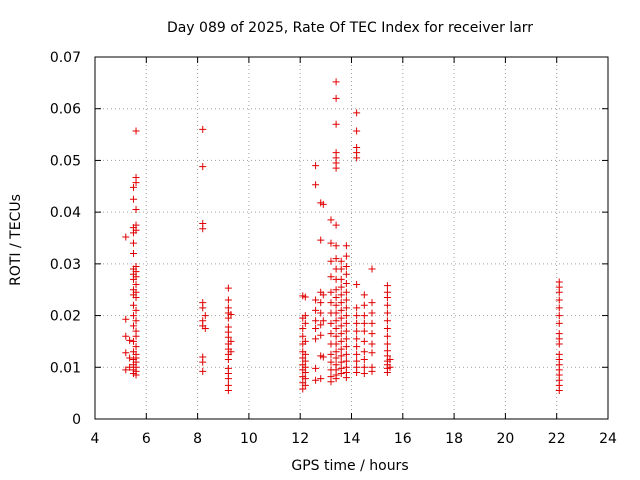 This screenshot has width=640, height=480. Describe the element at coordinates (505, 439) in the screenshot. I see `x-tick-label: 20` at that location.